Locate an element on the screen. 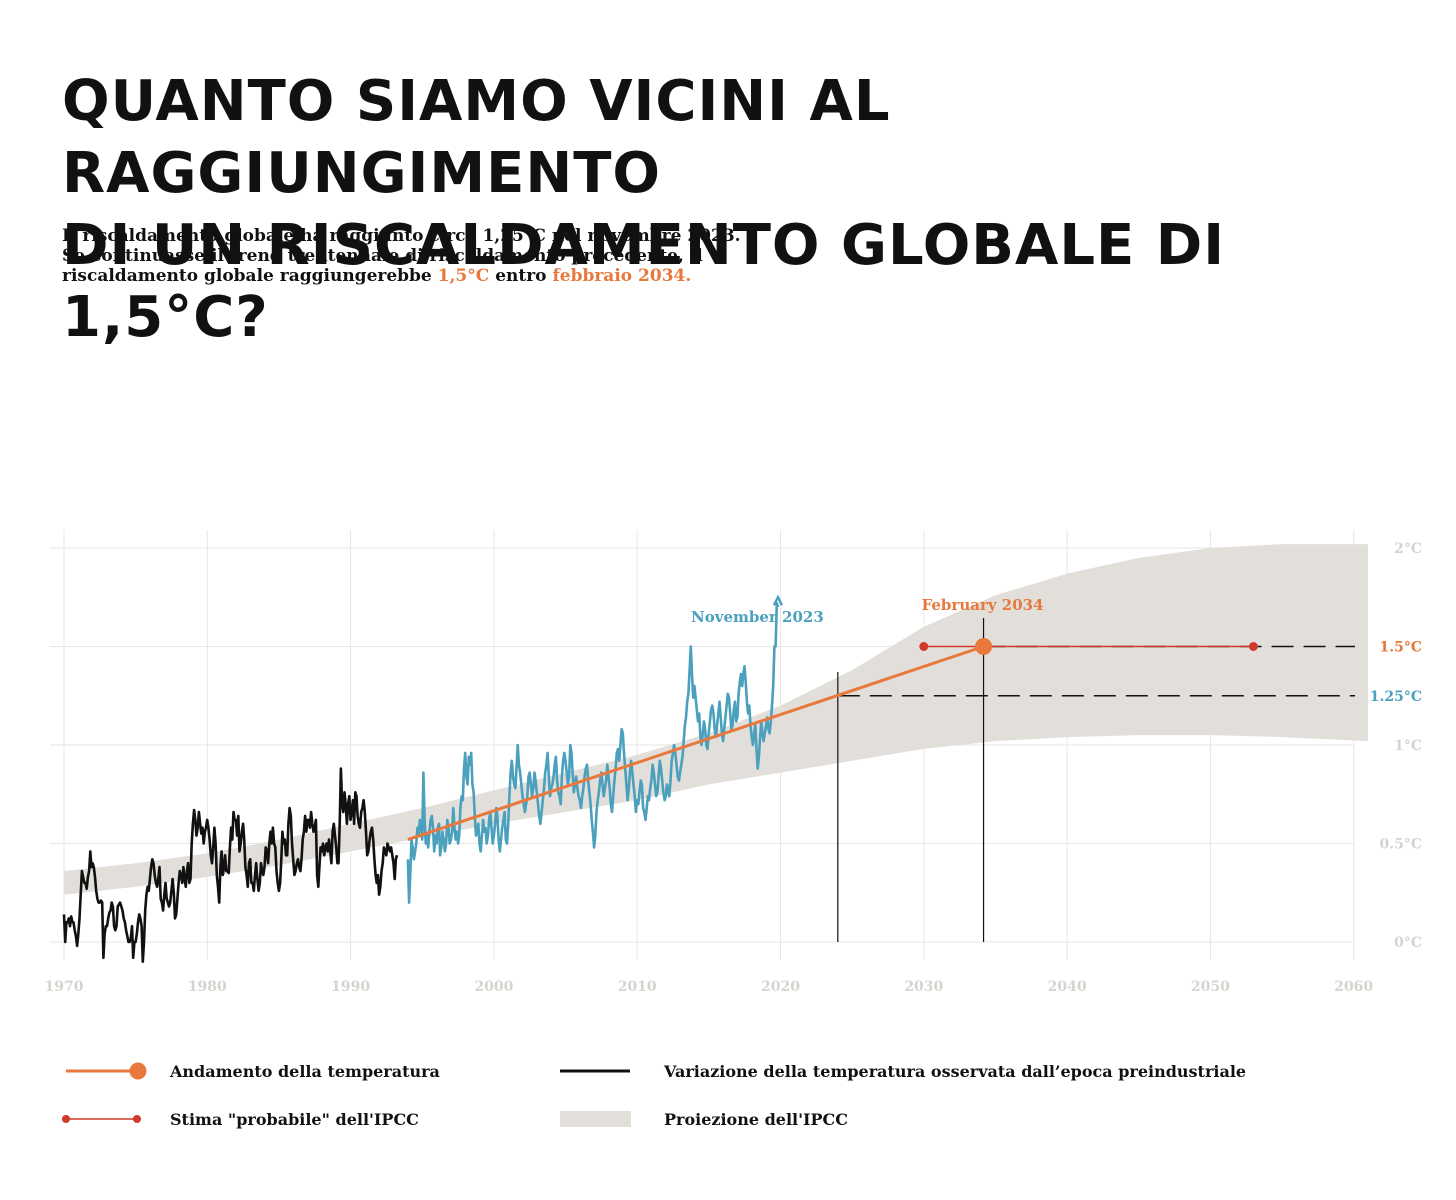  ipcc-likely-end-point is located at coordinates (1253, 646).